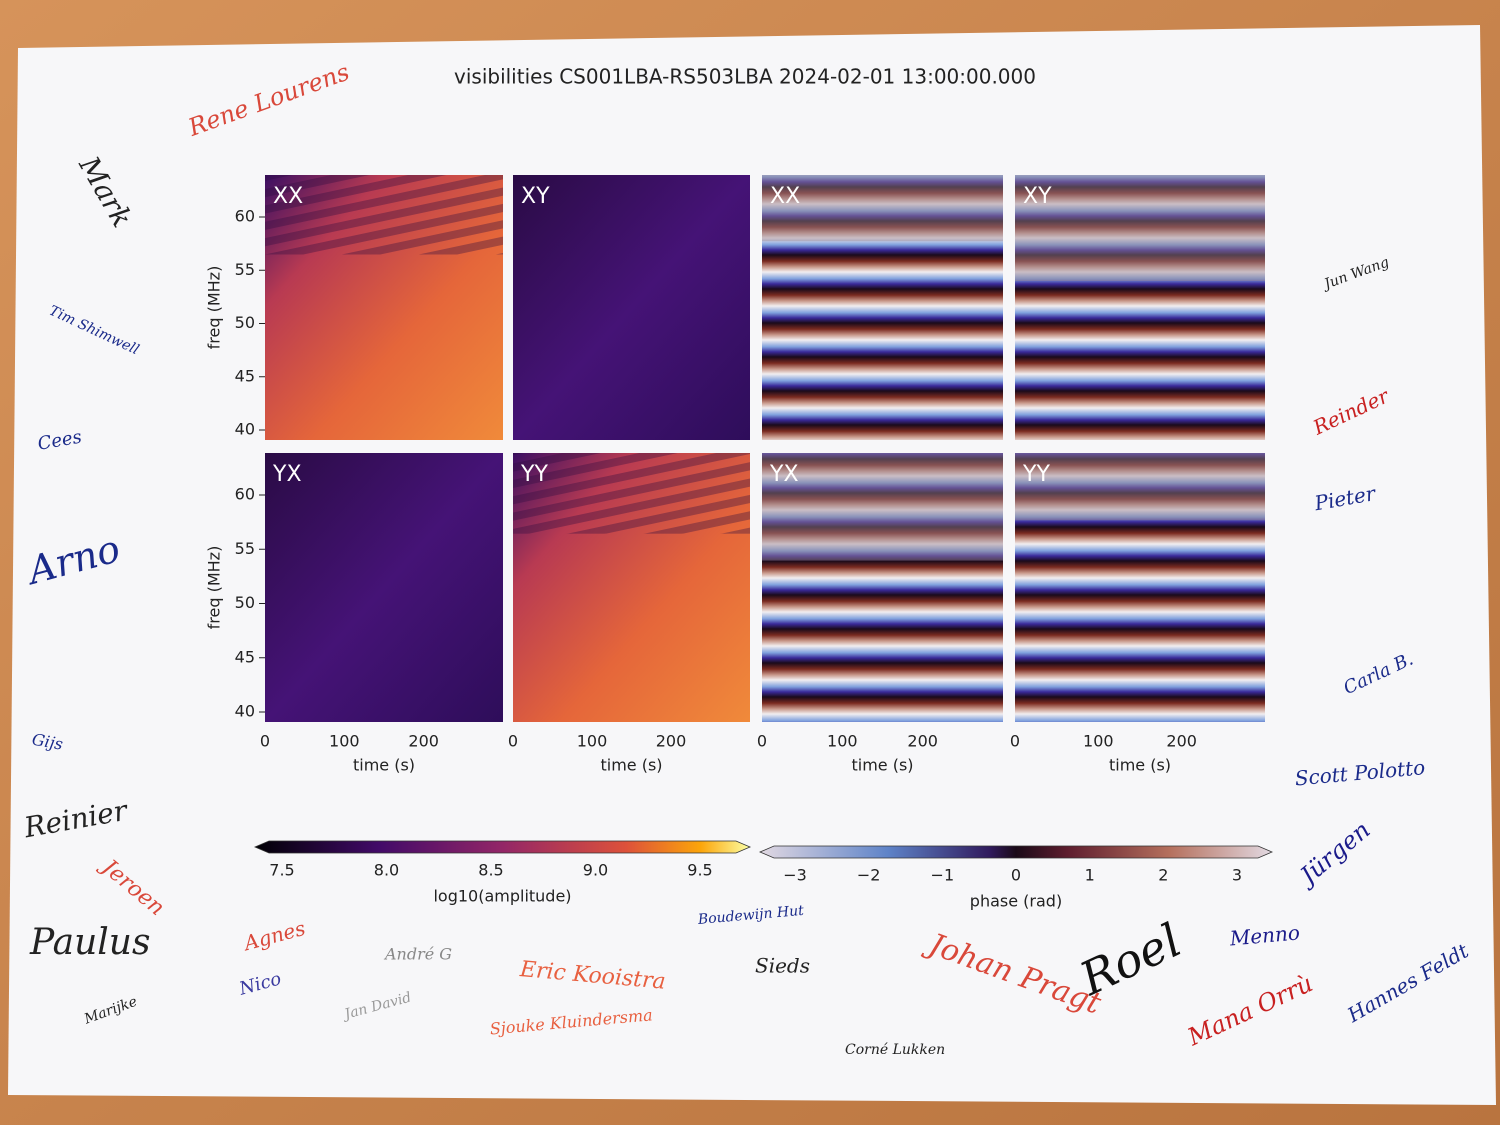 This screenshot has width=1500, height=1125. I want to click on colorbar-label: log10(amplitude), so click(502, 896).